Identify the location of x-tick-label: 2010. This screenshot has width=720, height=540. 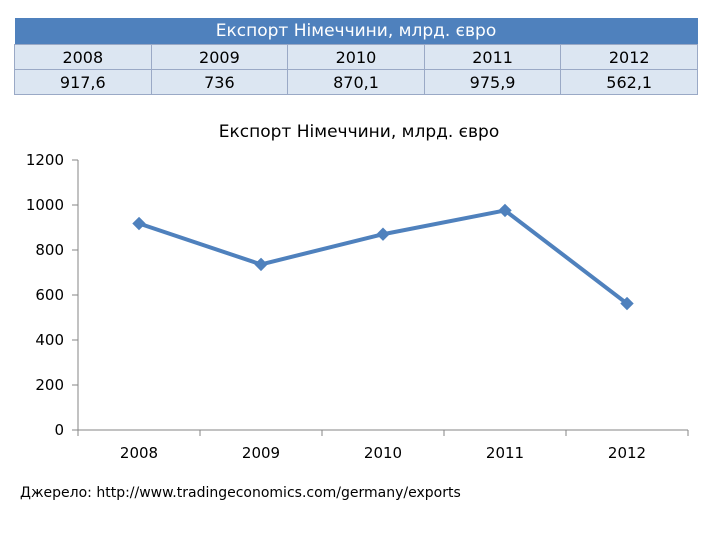
(383, 453).